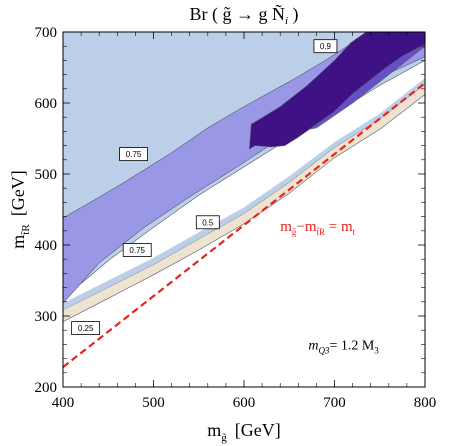 Image resolution: width=450 pixels, height=446 pixels. I want to click on x-tick-label: 500, so click(153, 403).